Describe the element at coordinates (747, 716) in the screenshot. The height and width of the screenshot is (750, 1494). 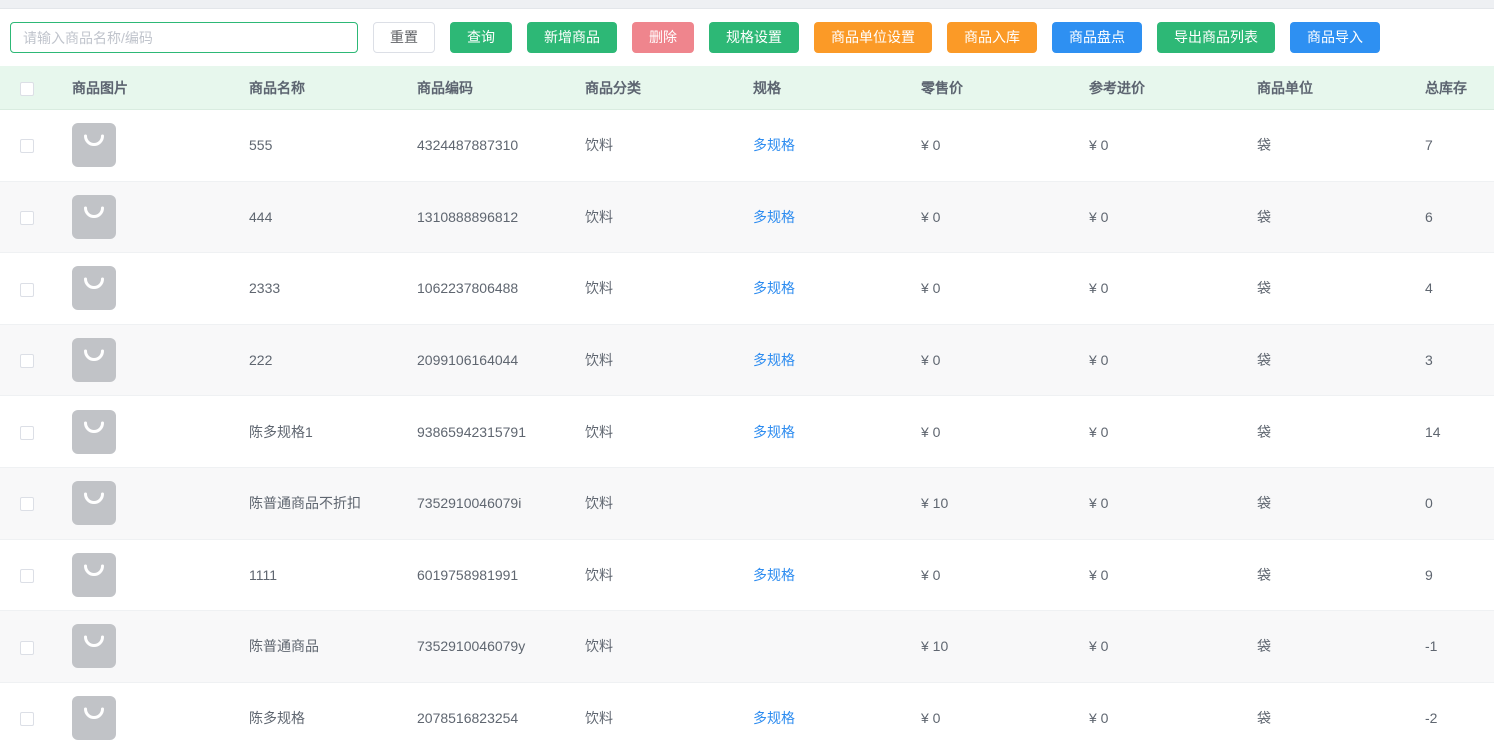
I see `table-row: 陈多规格 2078516823254 饮料 多规格 ¥ 0 ¥ 0 袋 -2` at that location.